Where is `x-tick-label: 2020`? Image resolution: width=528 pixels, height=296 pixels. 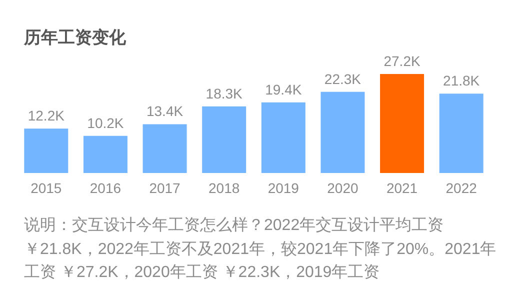
x-tick-label: 2020 is located at coordinates (342, 188).